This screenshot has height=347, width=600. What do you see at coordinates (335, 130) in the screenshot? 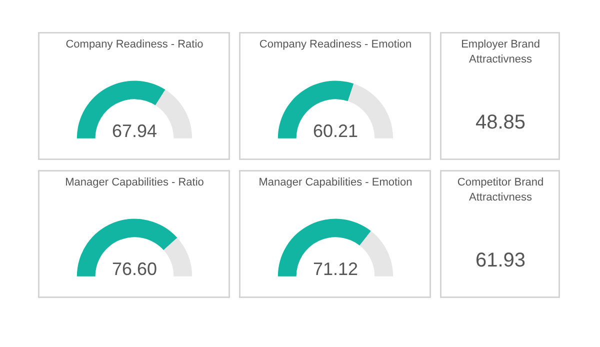
I see `data-label: 60.21` at bounding box center [335, 130].